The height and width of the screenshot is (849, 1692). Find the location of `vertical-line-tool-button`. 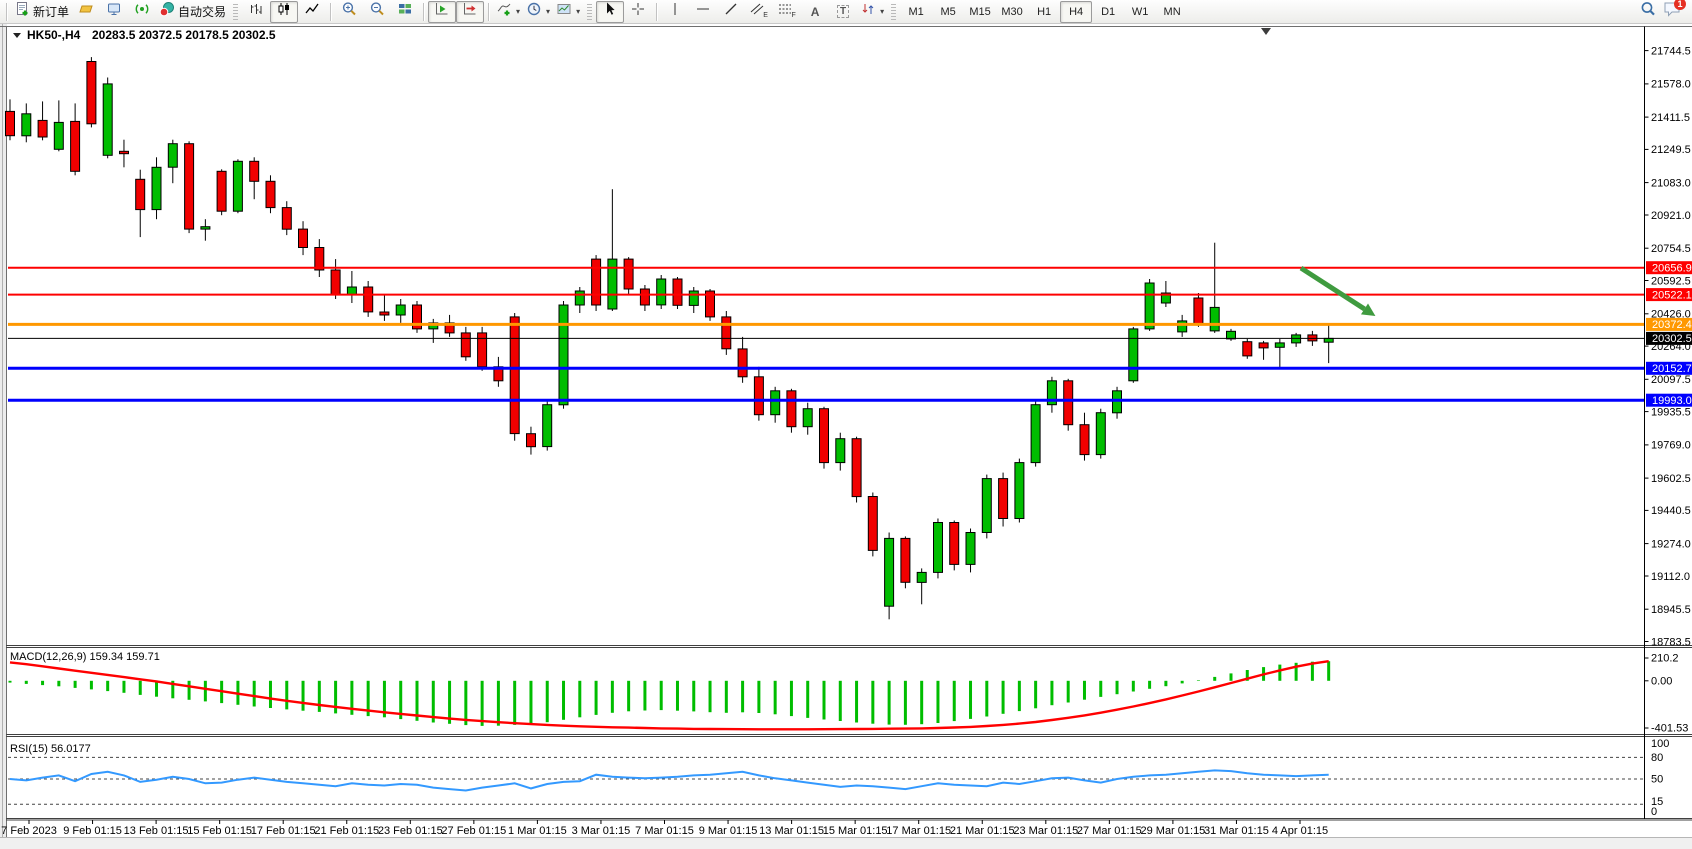

vertical-line-tool-button is located at coordinates (675, 12).